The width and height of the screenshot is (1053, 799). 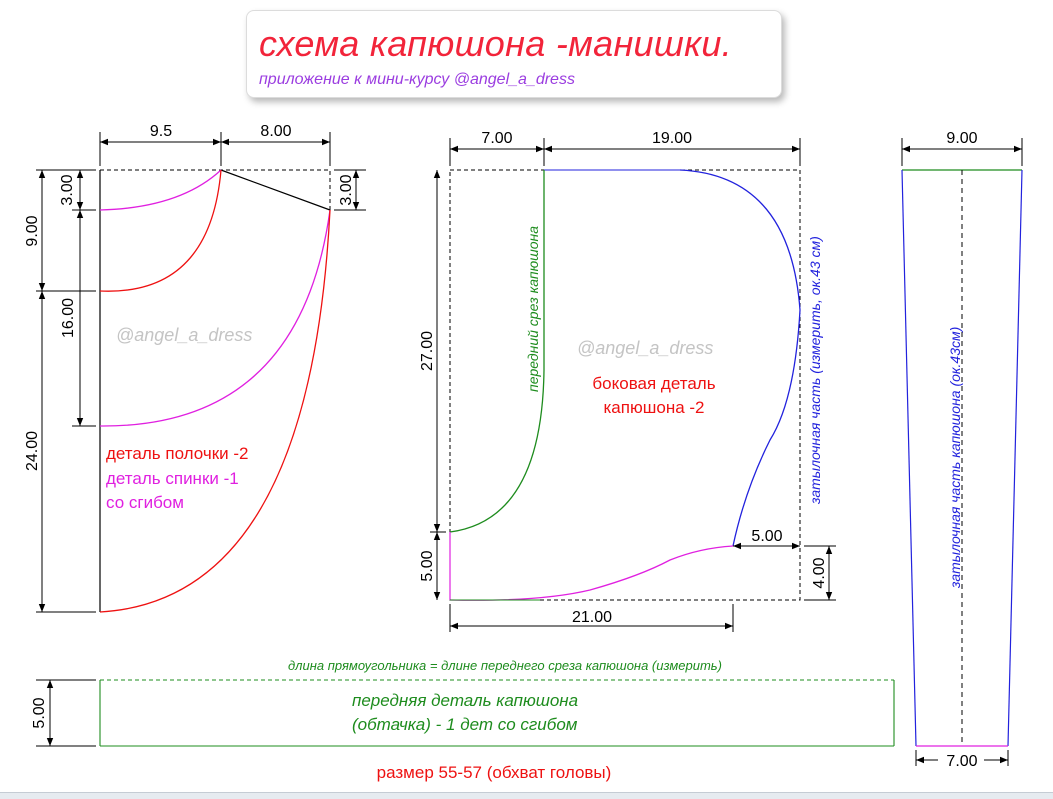 What do you see at coordinates (67, 189) in the screenshot?
I see `dim-label-left-3: 3.00` at bounding box center [67, 189].